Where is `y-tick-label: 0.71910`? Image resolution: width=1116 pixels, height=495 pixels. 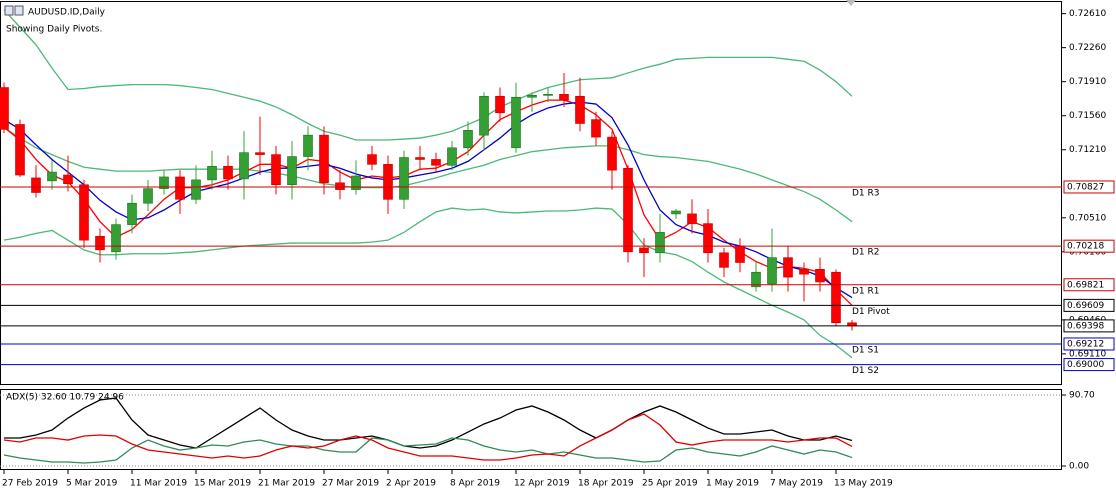 y-tick-label: 0.71910 is located at coordinates (1087, 82).